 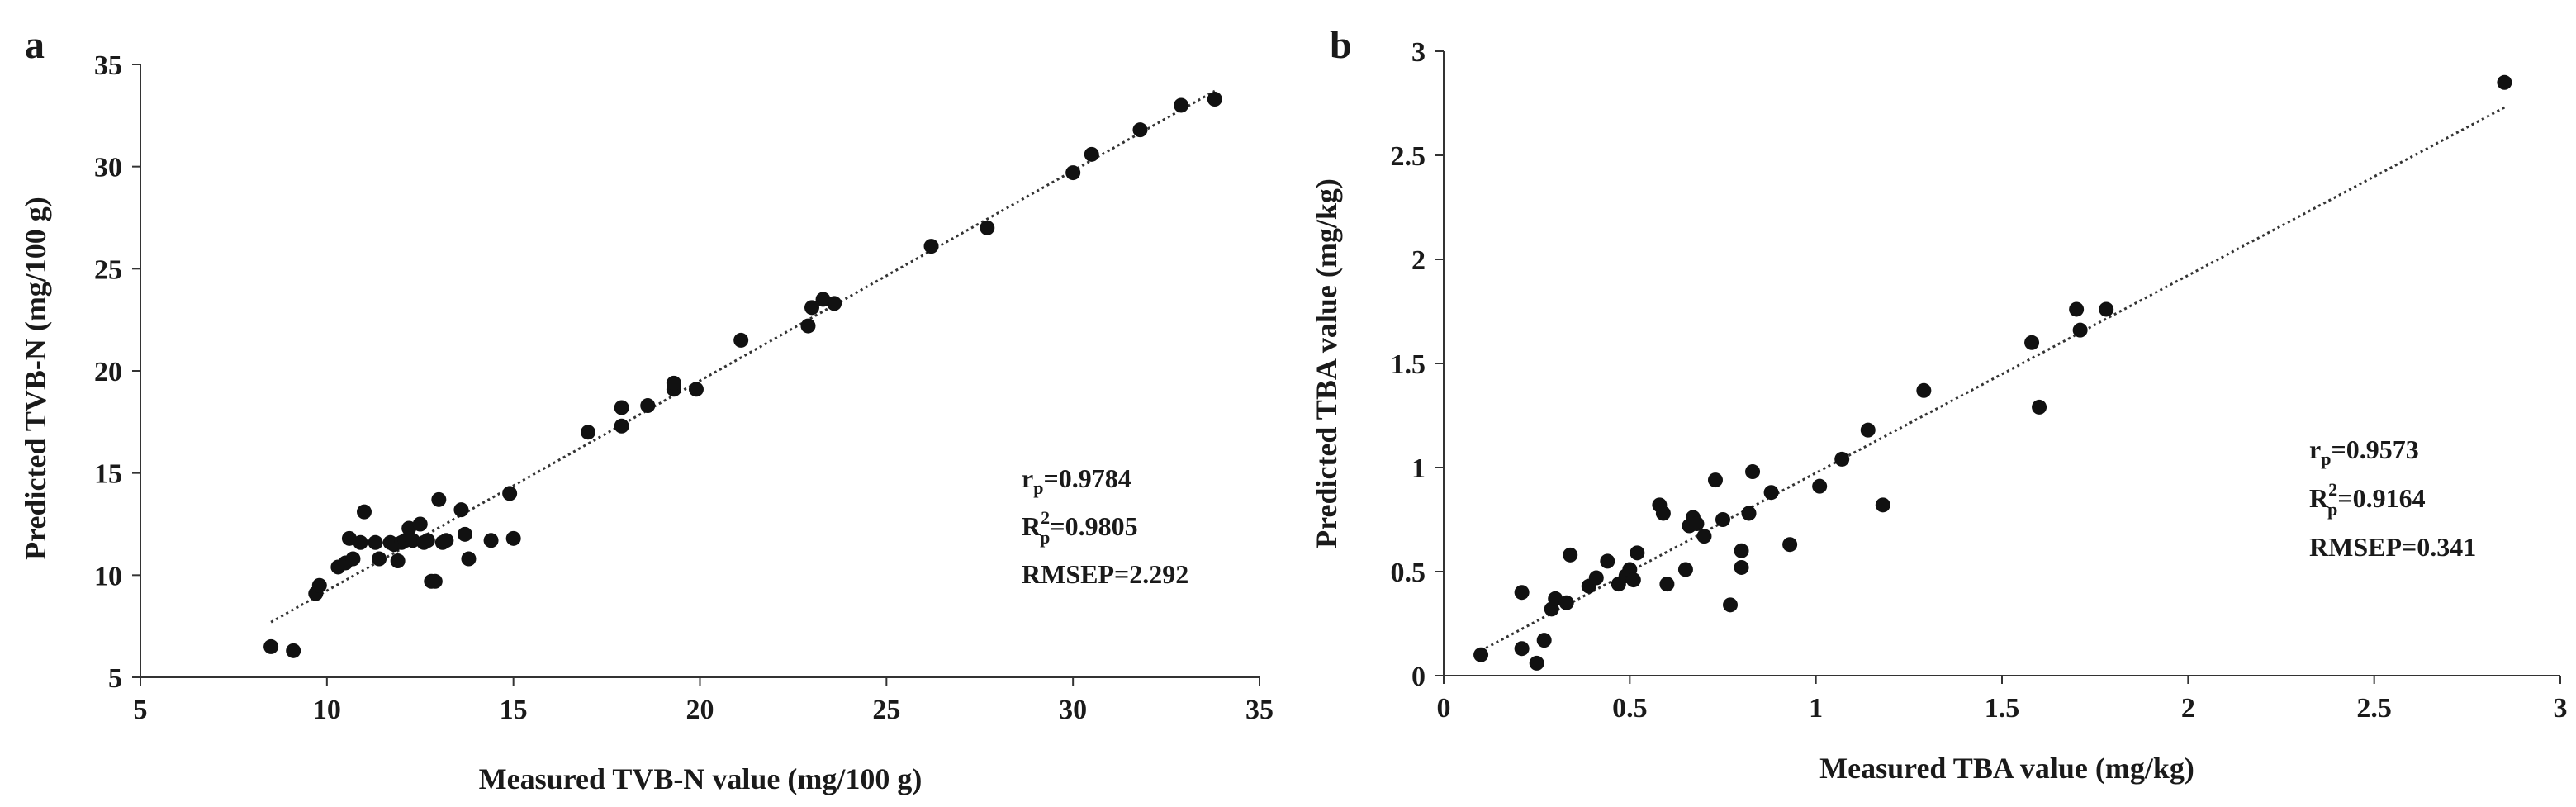 I want to click on panel-b-stat-rmsep: RMSEP=0.341, so click(x=2392, y=547).